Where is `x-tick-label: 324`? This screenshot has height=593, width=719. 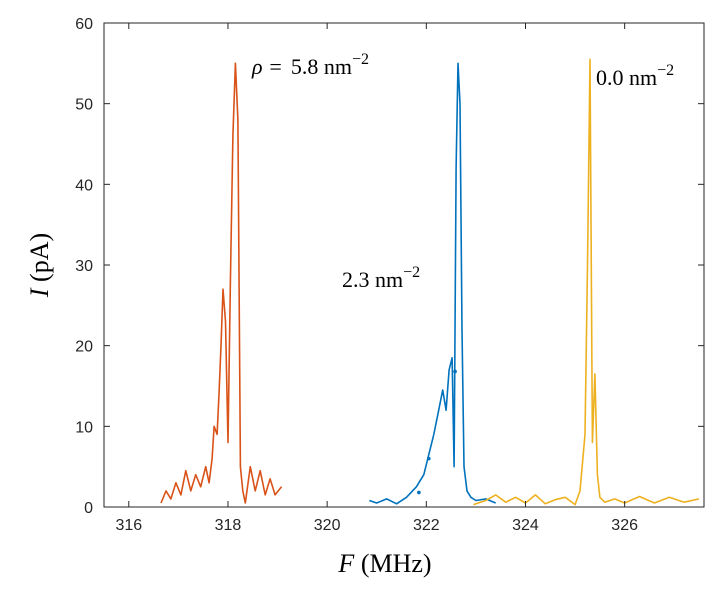
x-tick-label: 324 is located at coordinates (525, 525).